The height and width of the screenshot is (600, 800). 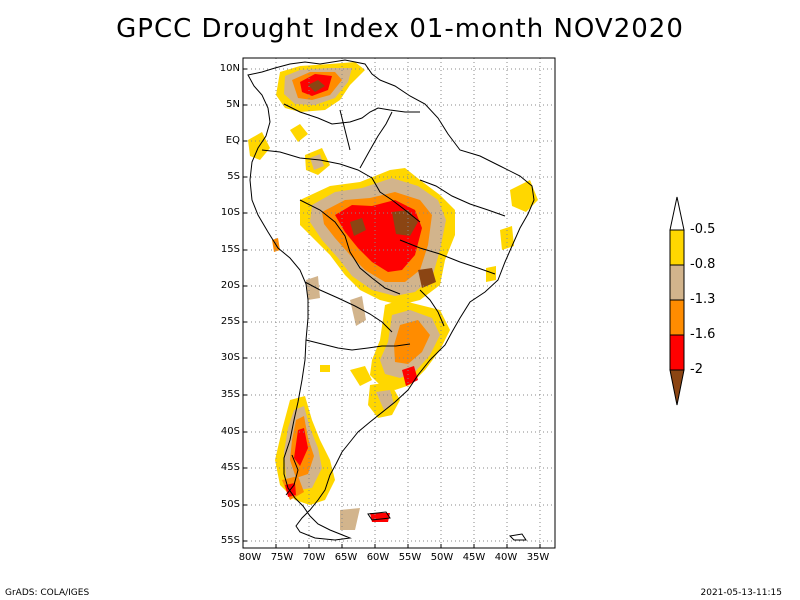 What do you see at coordinates (703, 264) in the screenshot?
I see `legend-label: -0.8` at bounding box center [703, 264].